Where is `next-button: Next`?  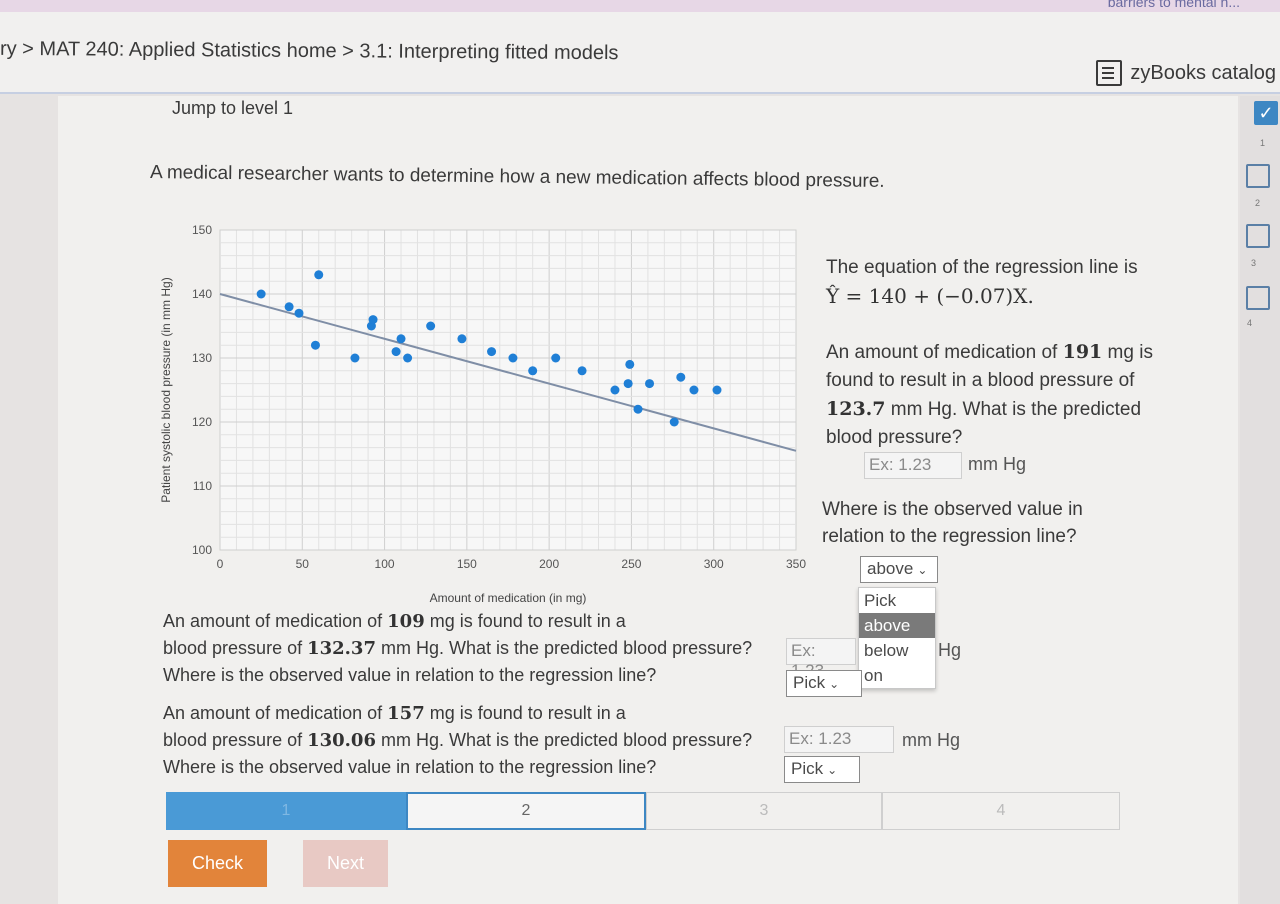 next-button: Next is located at coordinates (345, 863).